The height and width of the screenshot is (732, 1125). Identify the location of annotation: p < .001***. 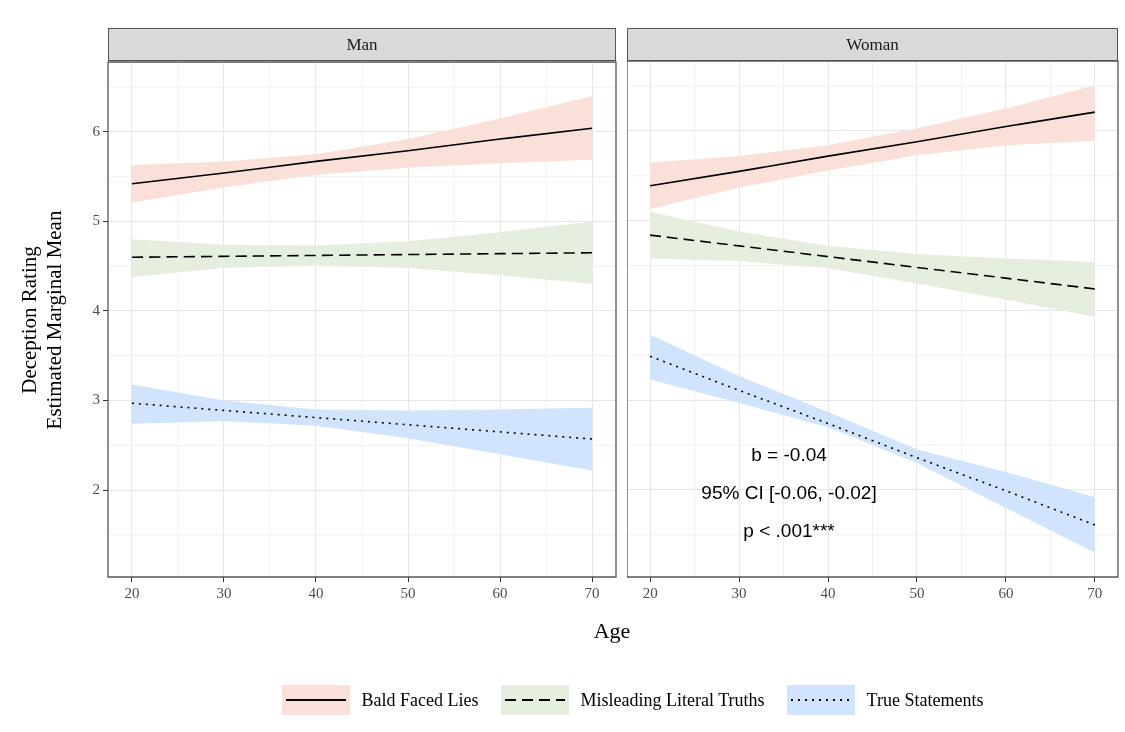
(789, 530).